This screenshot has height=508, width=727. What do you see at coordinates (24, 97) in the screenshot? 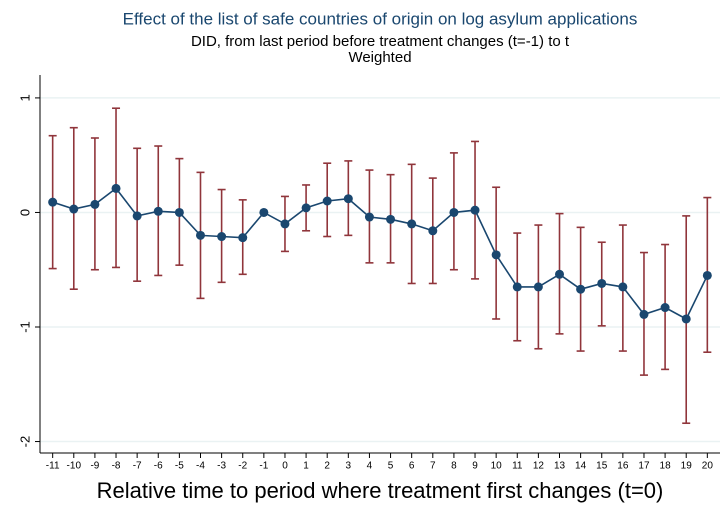
I see `y-tick-label: 1` at bounding box center [24, 97].